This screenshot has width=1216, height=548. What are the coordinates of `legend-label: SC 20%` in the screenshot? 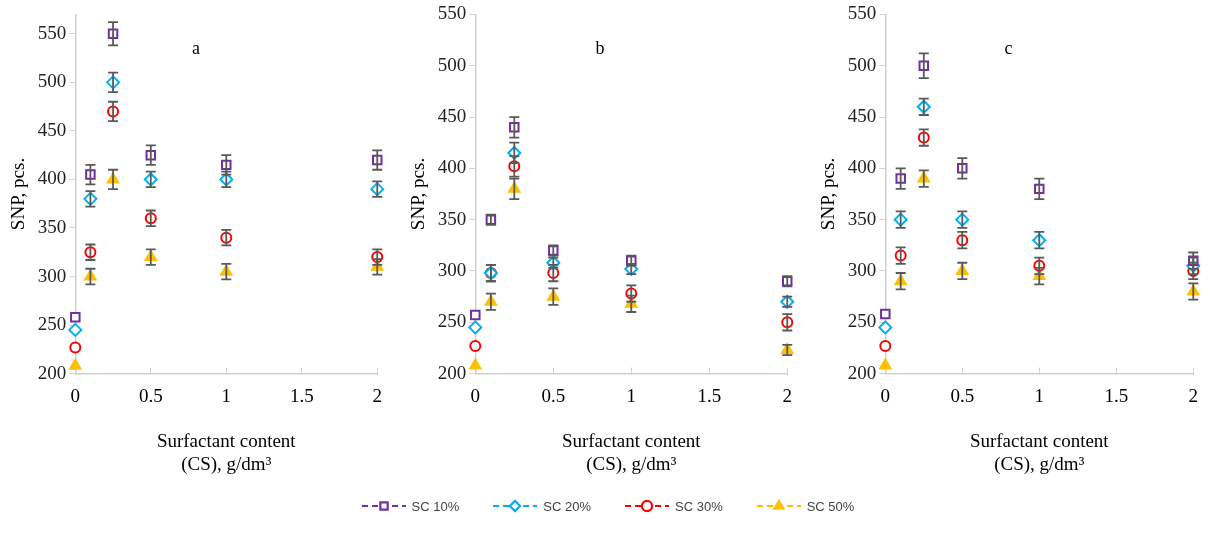 It's located at (567, 506).